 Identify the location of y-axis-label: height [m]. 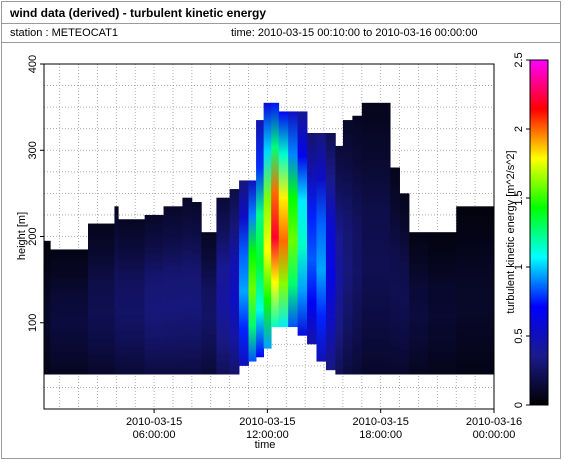
(22, 236).